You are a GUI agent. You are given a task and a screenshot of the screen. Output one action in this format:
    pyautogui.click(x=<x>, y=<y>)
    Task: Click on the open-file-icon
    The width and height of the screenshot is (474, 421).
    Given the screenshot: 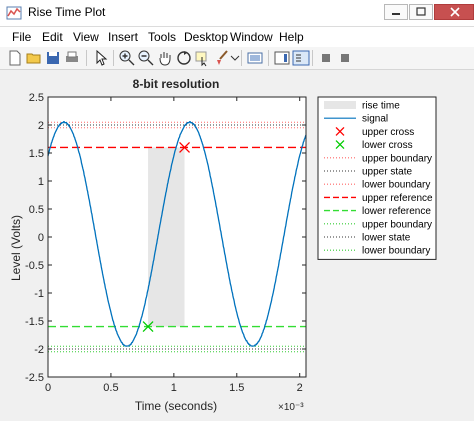 What is the action you would take?
    pyautogui.click(x=34, y=58)
    